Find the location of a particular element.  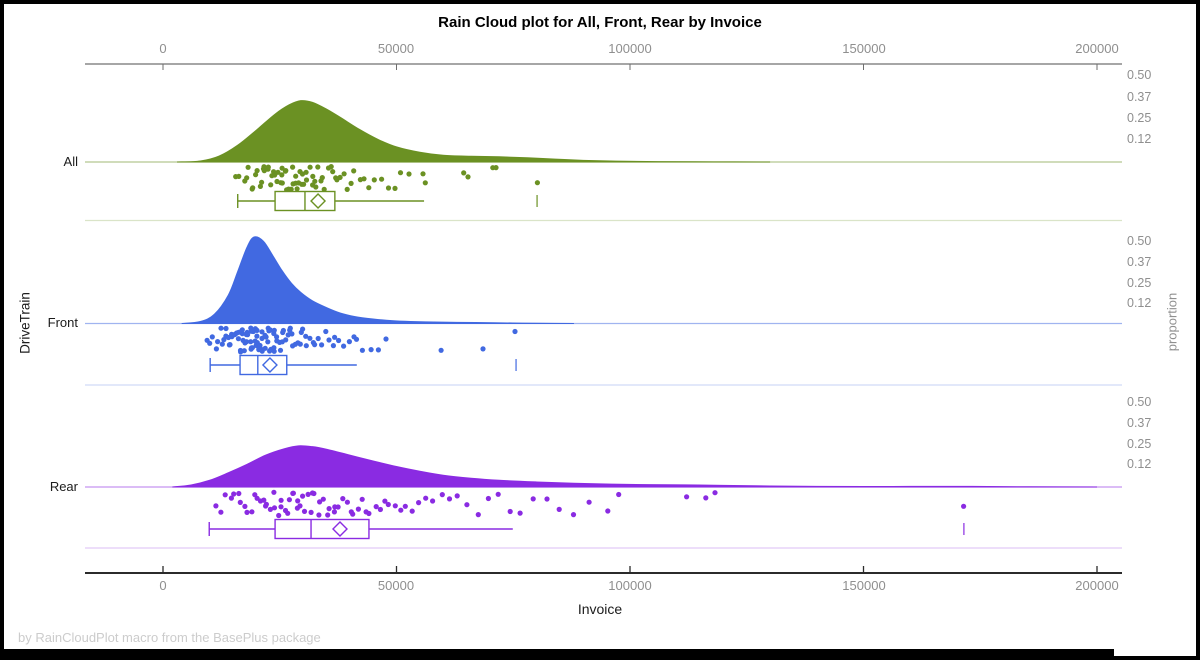

proportion-tick-label: 0.50 is located at coordinates (1139, 241).